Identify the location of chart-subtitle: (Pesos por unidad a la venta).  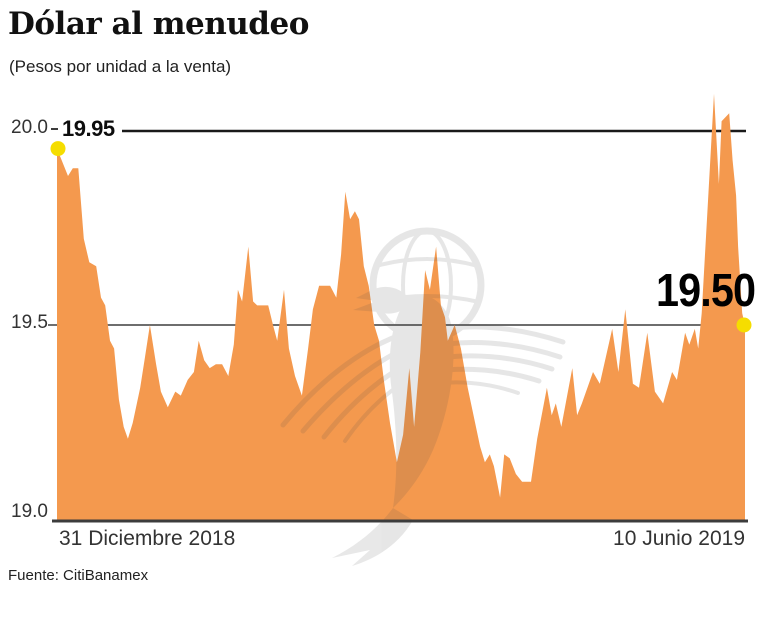
(120, 66).